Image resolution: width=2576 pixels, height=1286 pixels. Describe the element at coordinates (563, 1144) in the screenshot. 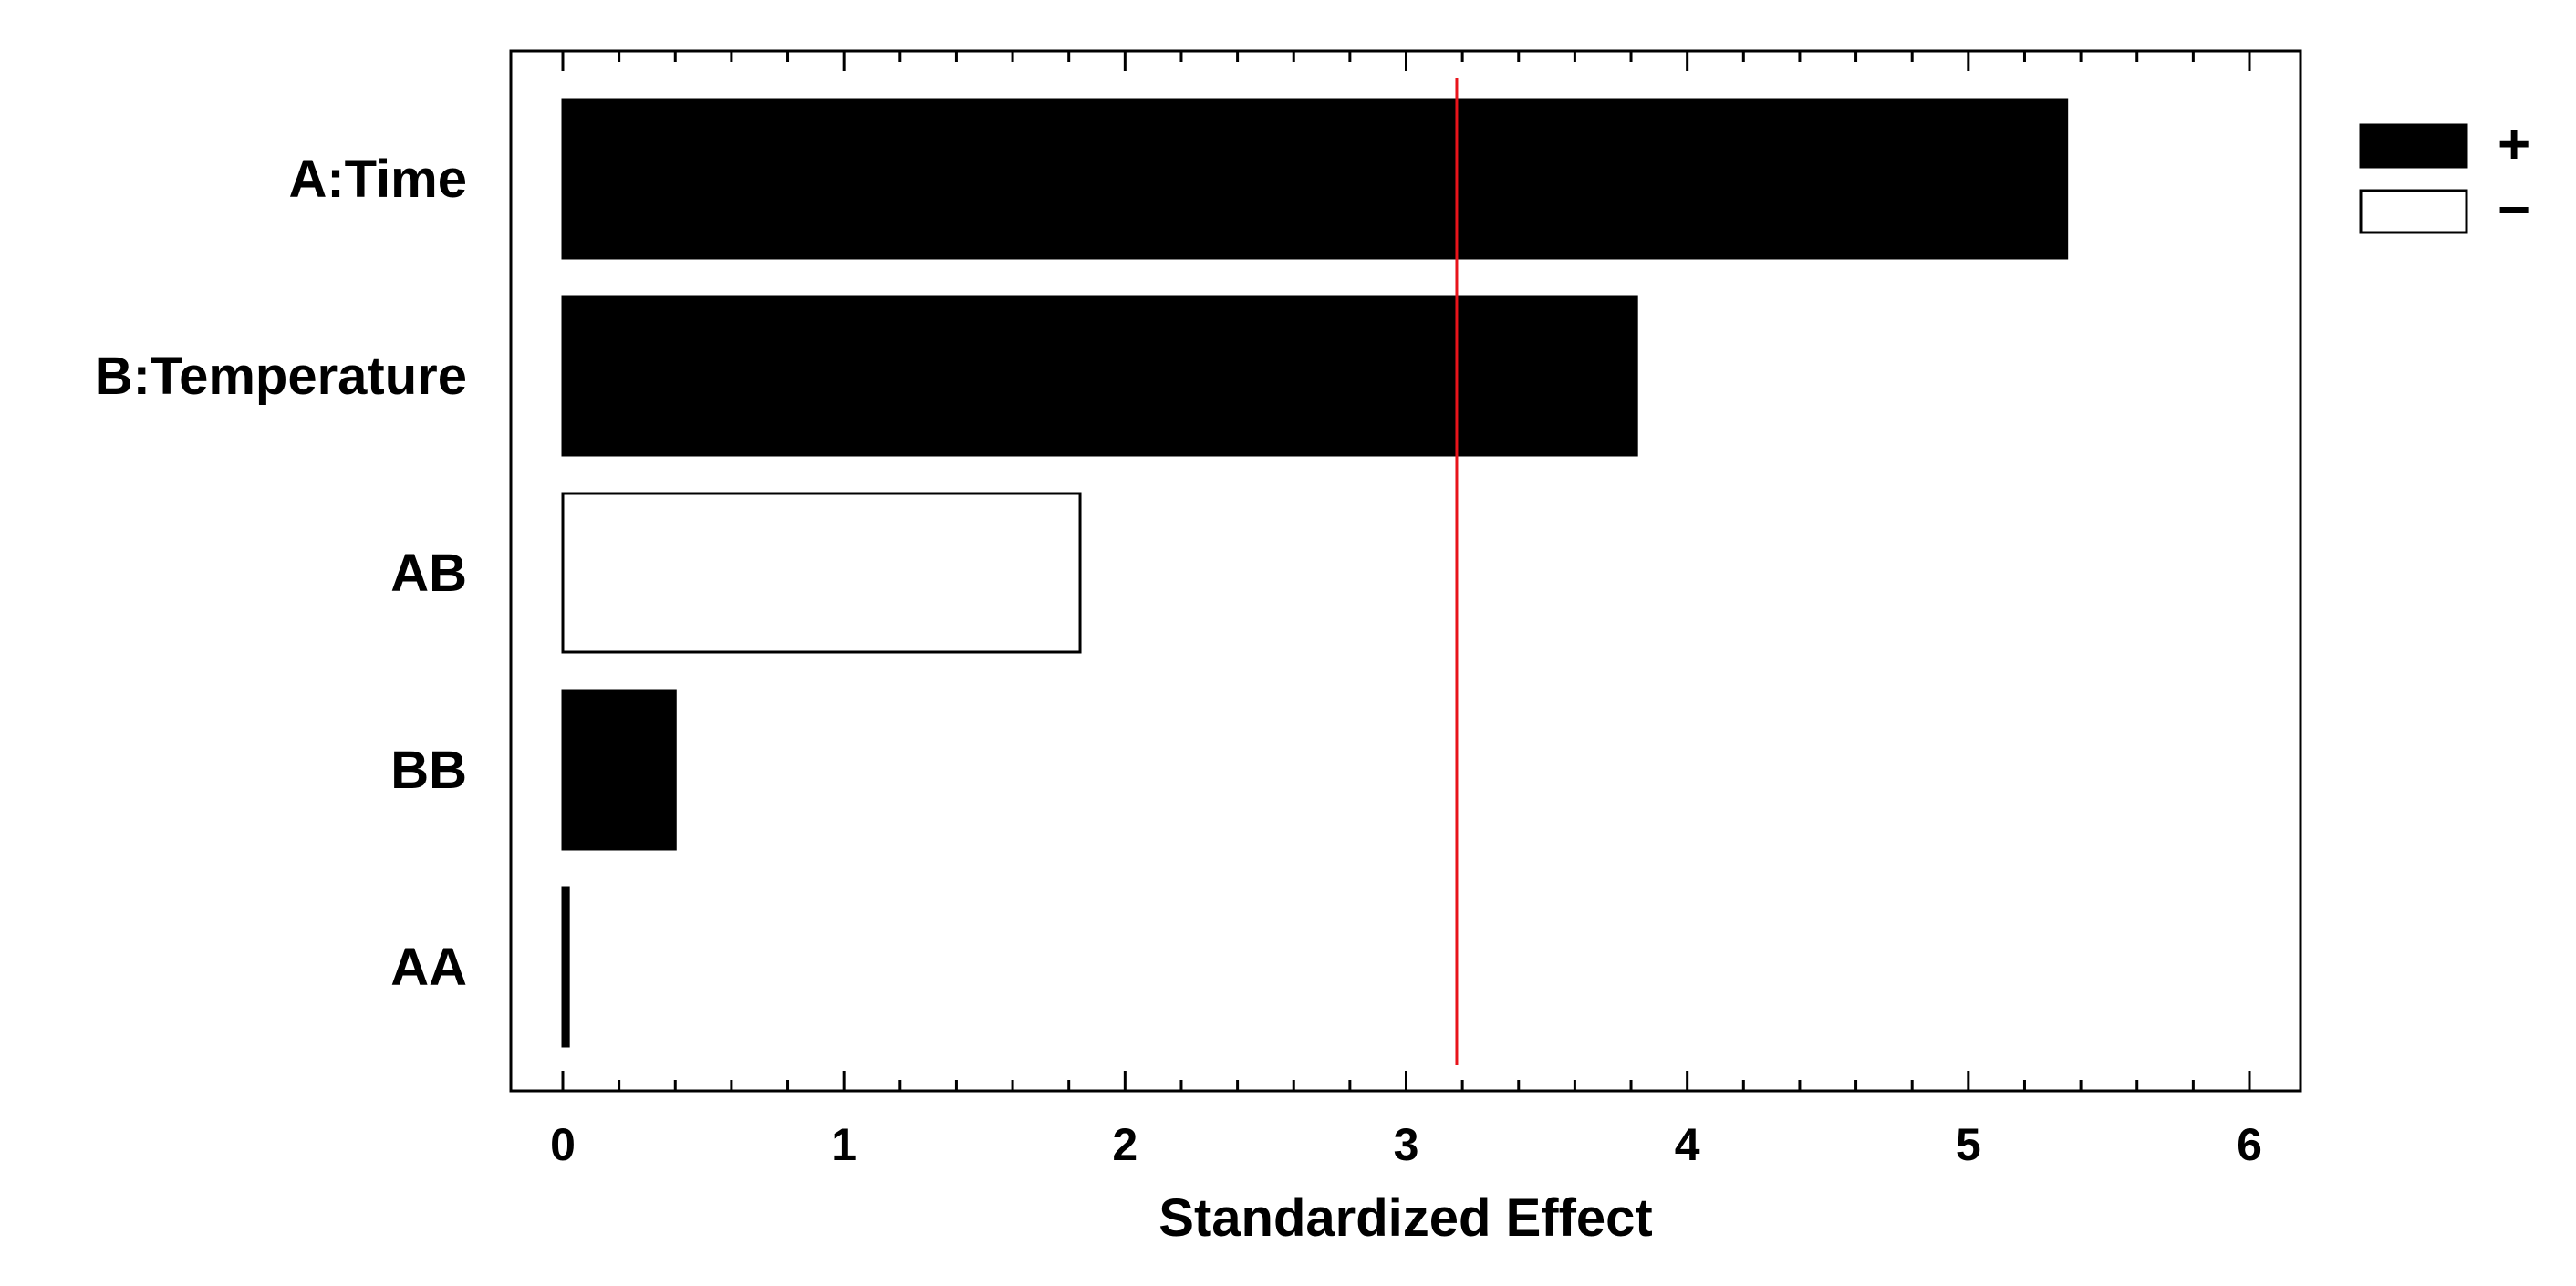

I see `x-tick-label: 0` at that location.